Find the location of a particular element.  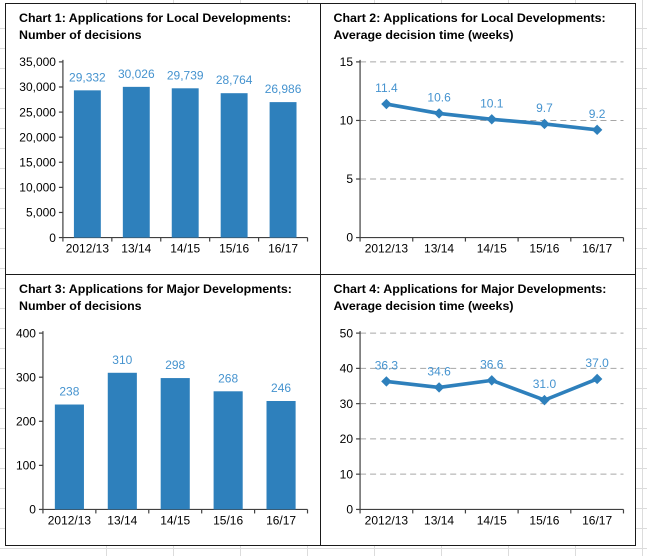

y-tick-label: 10,000 is located at coordinates (37, 188).